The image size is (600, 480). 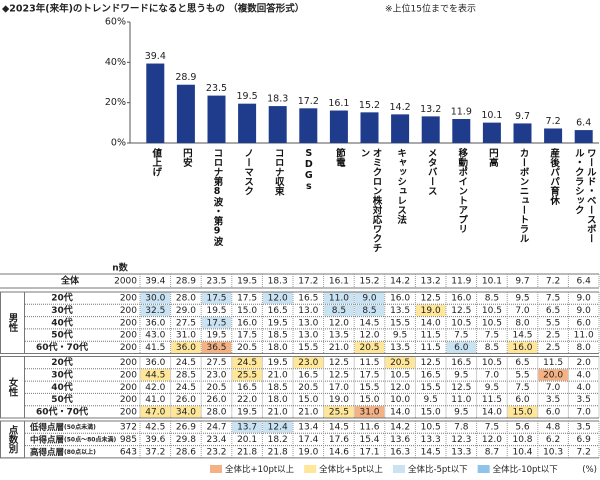 What do you see at coordinates (155, 336) in the screenshot?
I see `cell-value: 43.0` at bounding box center [155, 336].